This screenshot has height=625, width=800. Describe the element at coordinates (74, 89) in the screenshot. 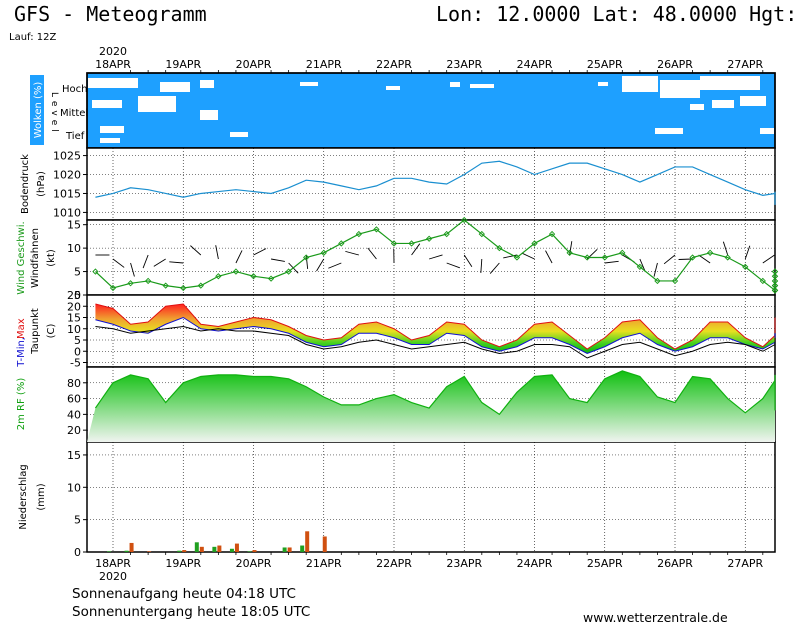

I see `level-hoch-label: Hoch` at that location.